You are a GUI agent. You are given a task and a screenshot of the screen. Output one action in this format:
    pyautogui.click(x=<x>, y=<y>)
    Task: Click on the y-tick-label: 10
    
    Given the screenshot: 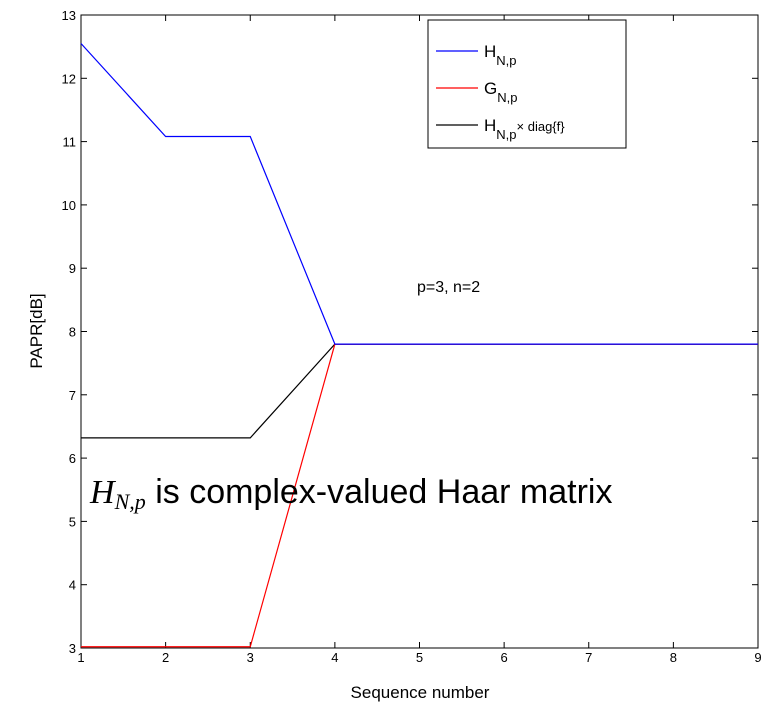 What is the action you would take?
    pyautogui.click(x=69, y=205)
    